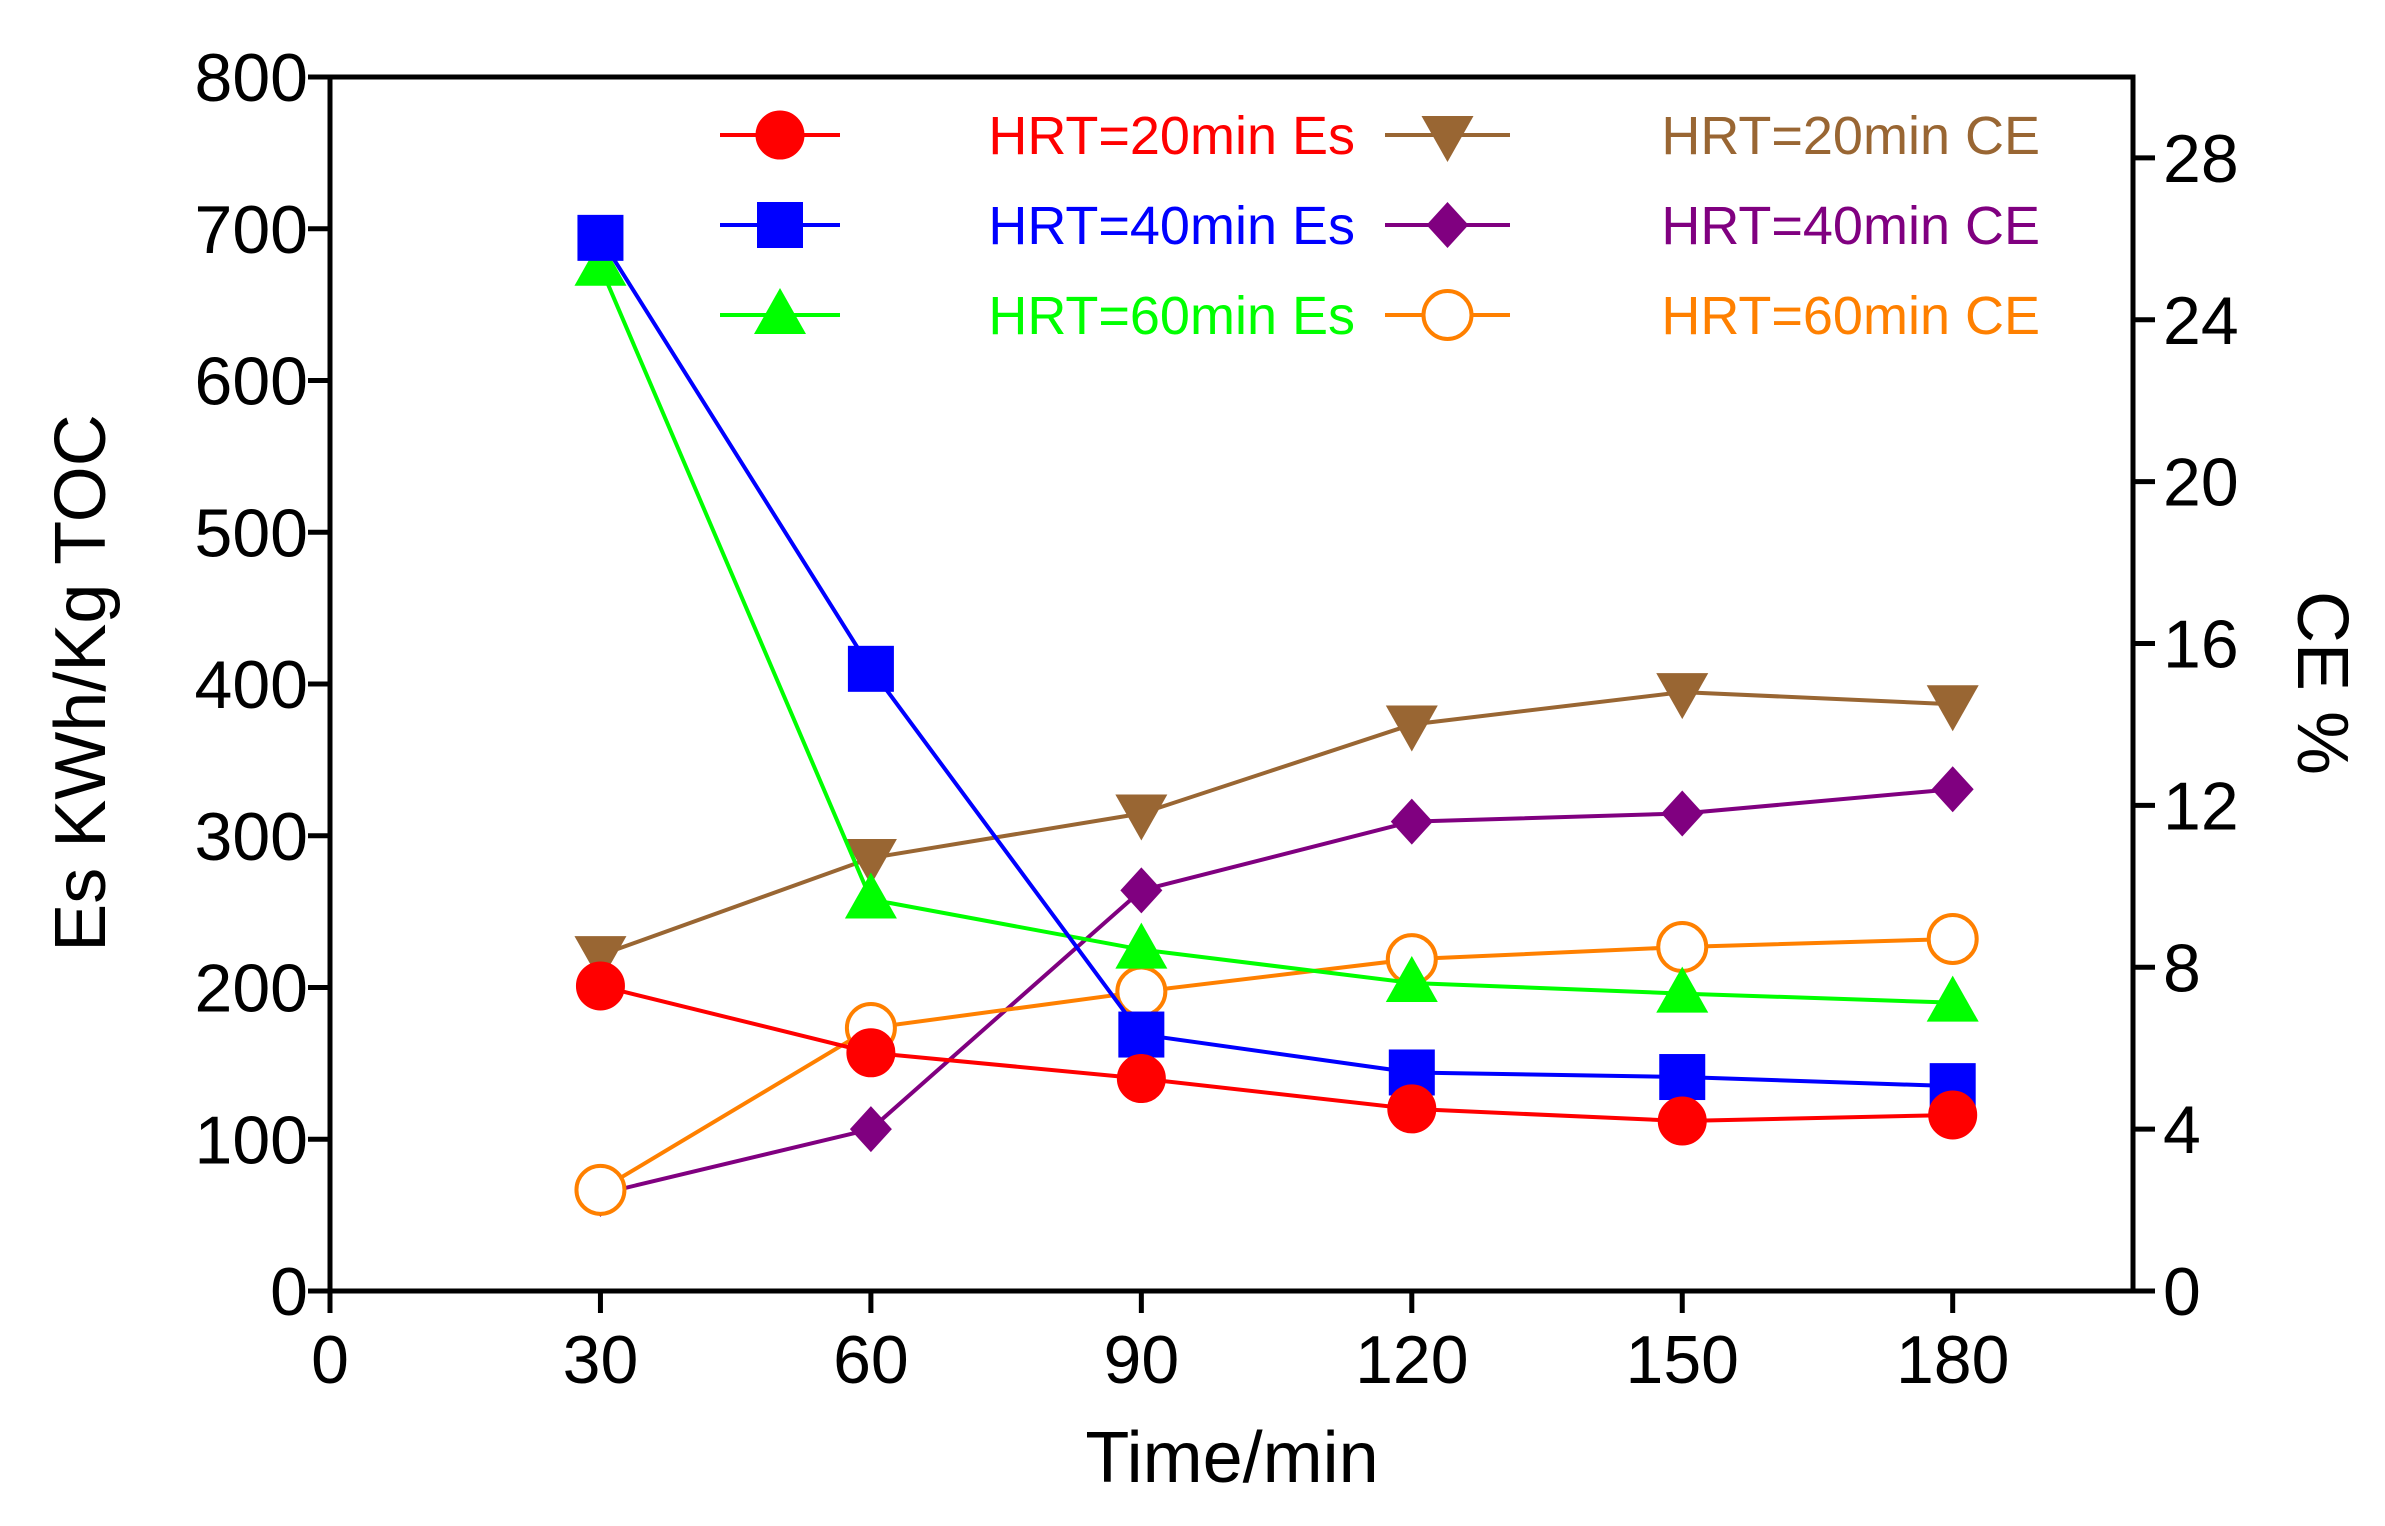 This screenshot has width=2385, height=1526. Describe the element at coordinates (251, 382) in the screenshot. I see `y-tick-label: 600` at that location.